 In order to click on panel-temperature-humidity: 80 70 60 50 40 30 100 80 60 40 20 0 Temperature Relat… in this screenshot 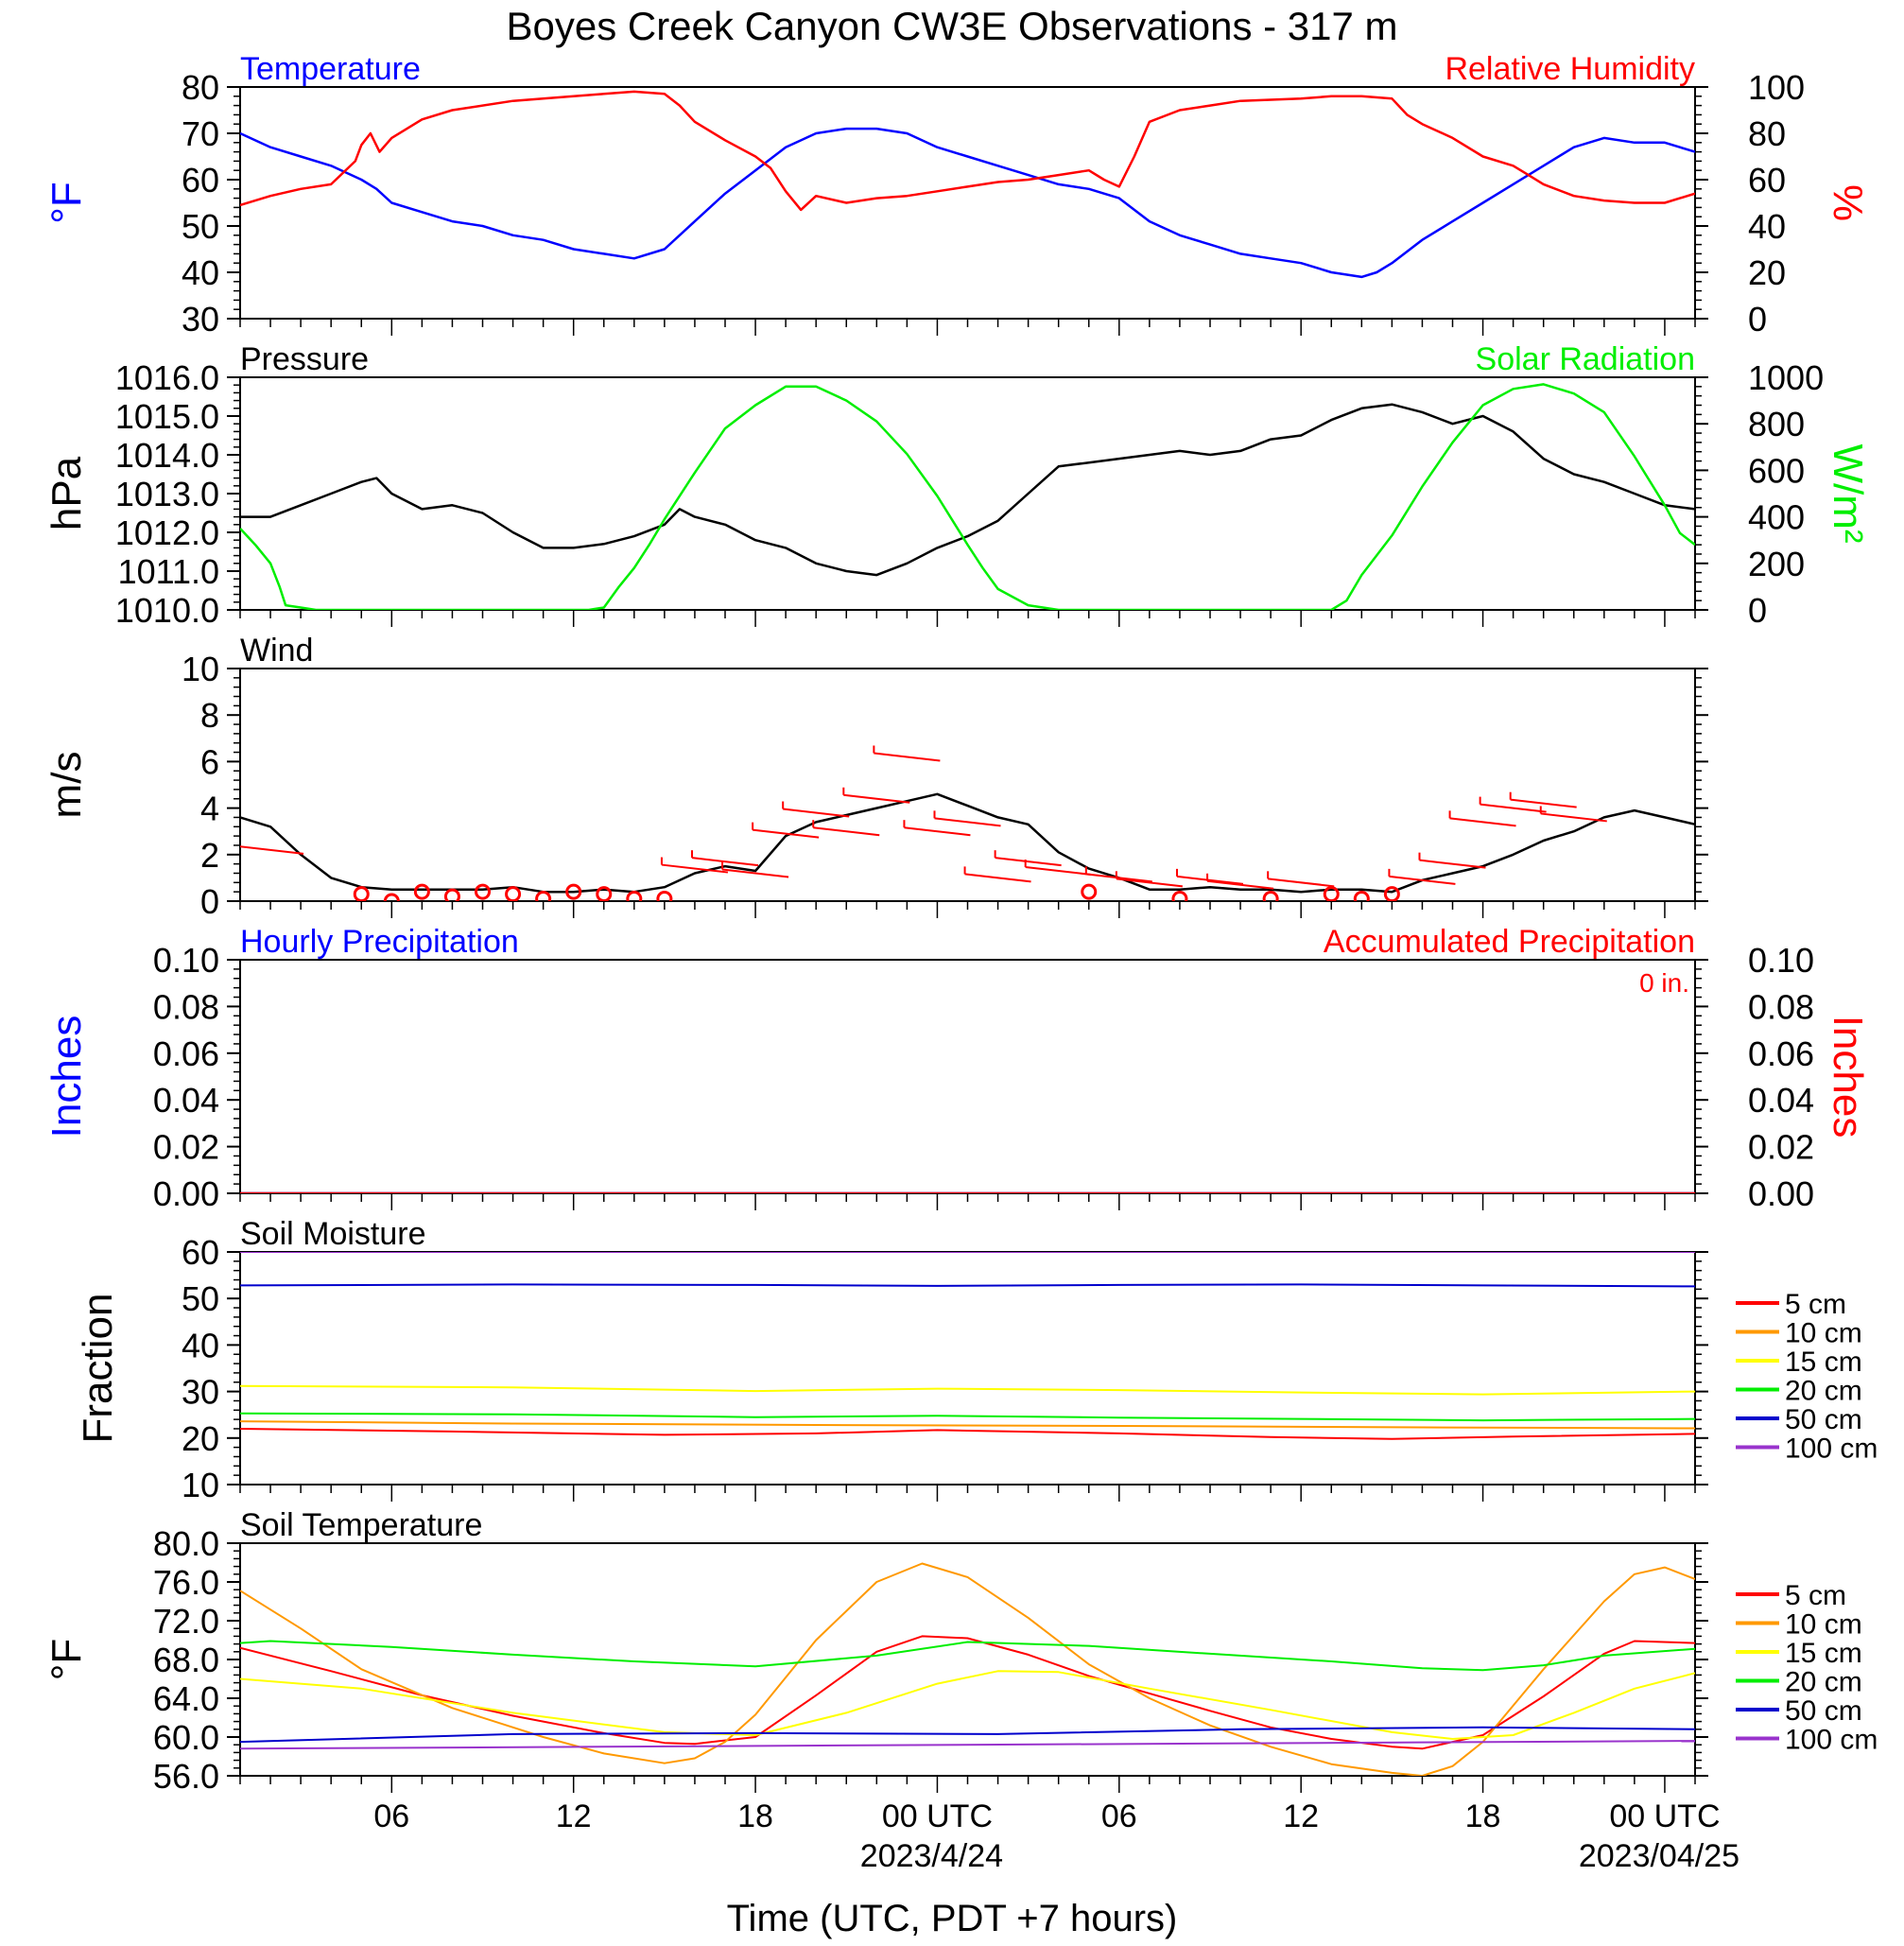, I will do `click(957, 195)`.